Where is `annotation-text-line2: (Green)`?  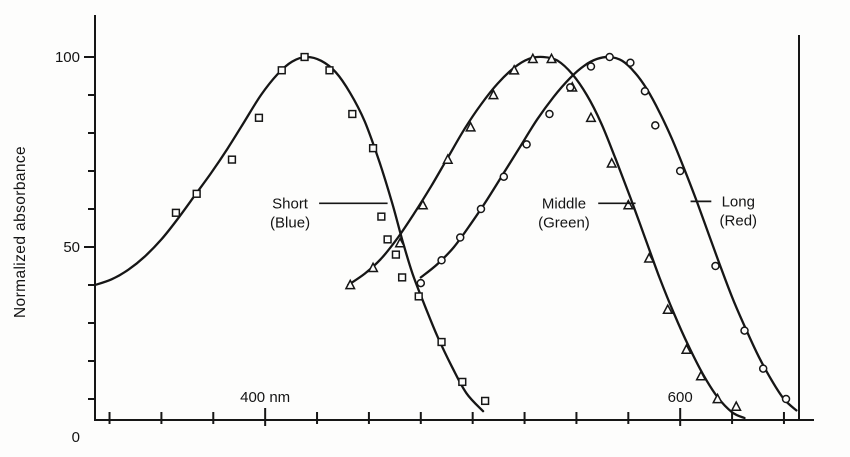
annotation-text-line2: (Green) is located at coordinates (564, 222).